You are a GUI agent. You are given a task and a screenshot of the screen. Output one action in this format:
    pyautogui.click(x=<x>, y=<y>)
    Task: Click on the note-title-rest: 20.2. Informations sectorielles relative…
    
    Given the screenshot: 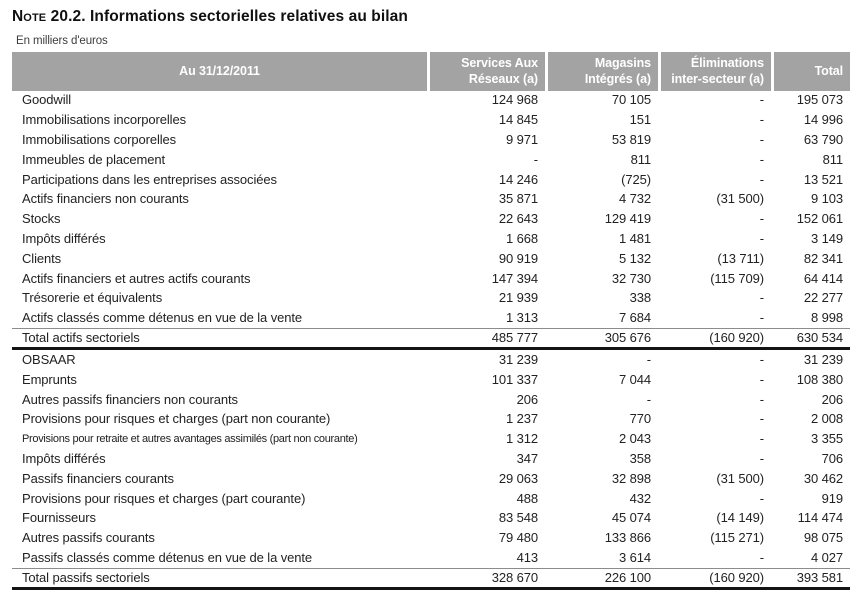 What is the action you would take?
    pyautogui.click(x=227, y=16)
    